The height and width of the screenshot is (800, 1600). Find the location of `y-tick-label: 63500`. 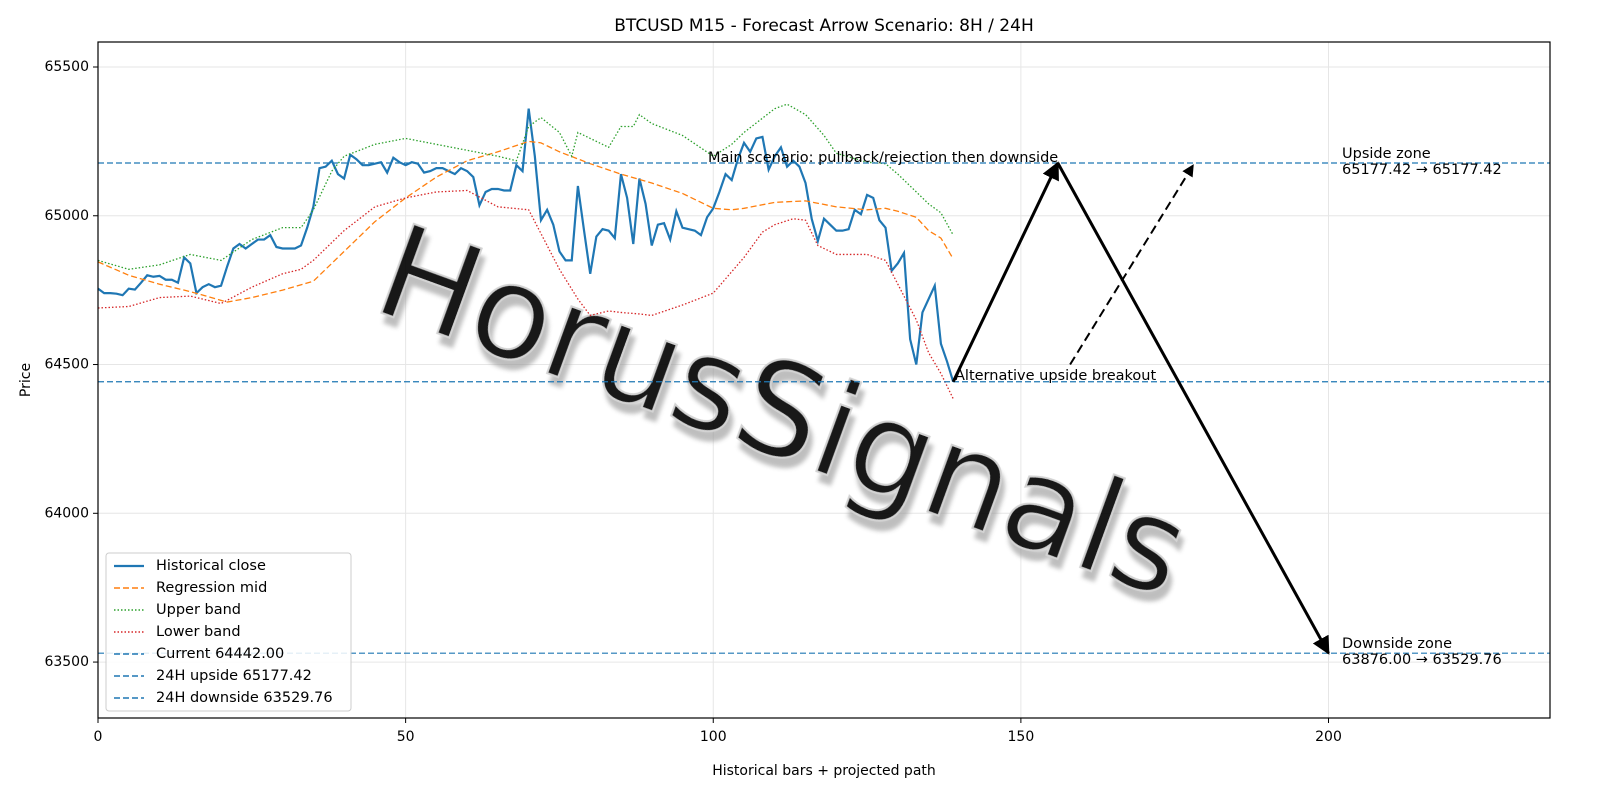

y-tick-label: 63500 is located at coordinates (66, 662).